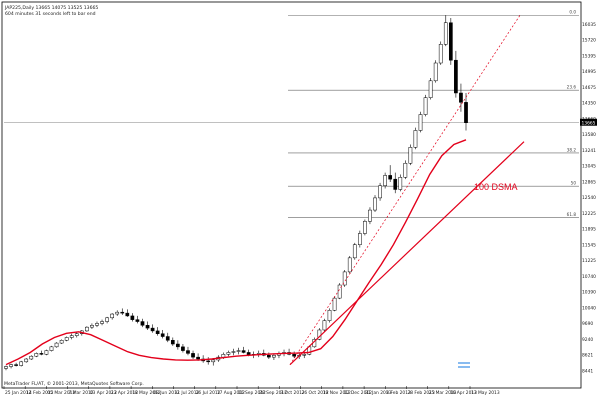 The height and width of the screenshot is (400, 600). Describe the element at coordinates (589, 198) in the screenshot. I see `y-tick-label: 12540` at that location.